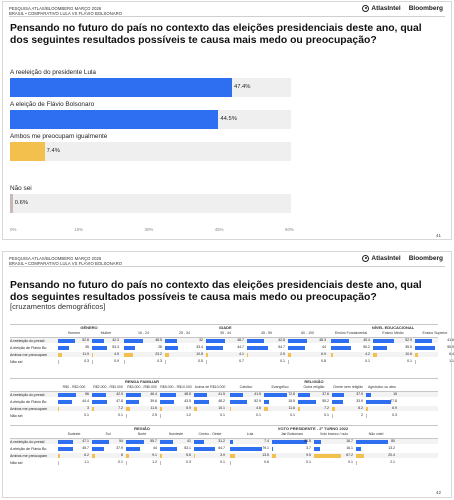 The image size is (454, 500). I want to click on cell-value: 37.9, so click(359, 394).